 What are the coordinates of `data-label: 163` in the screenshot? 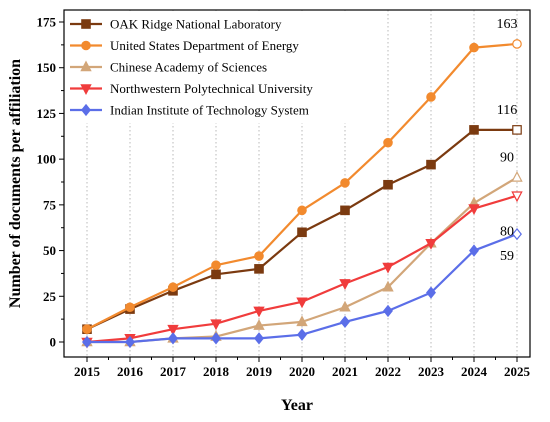 It's located at (507, 24).